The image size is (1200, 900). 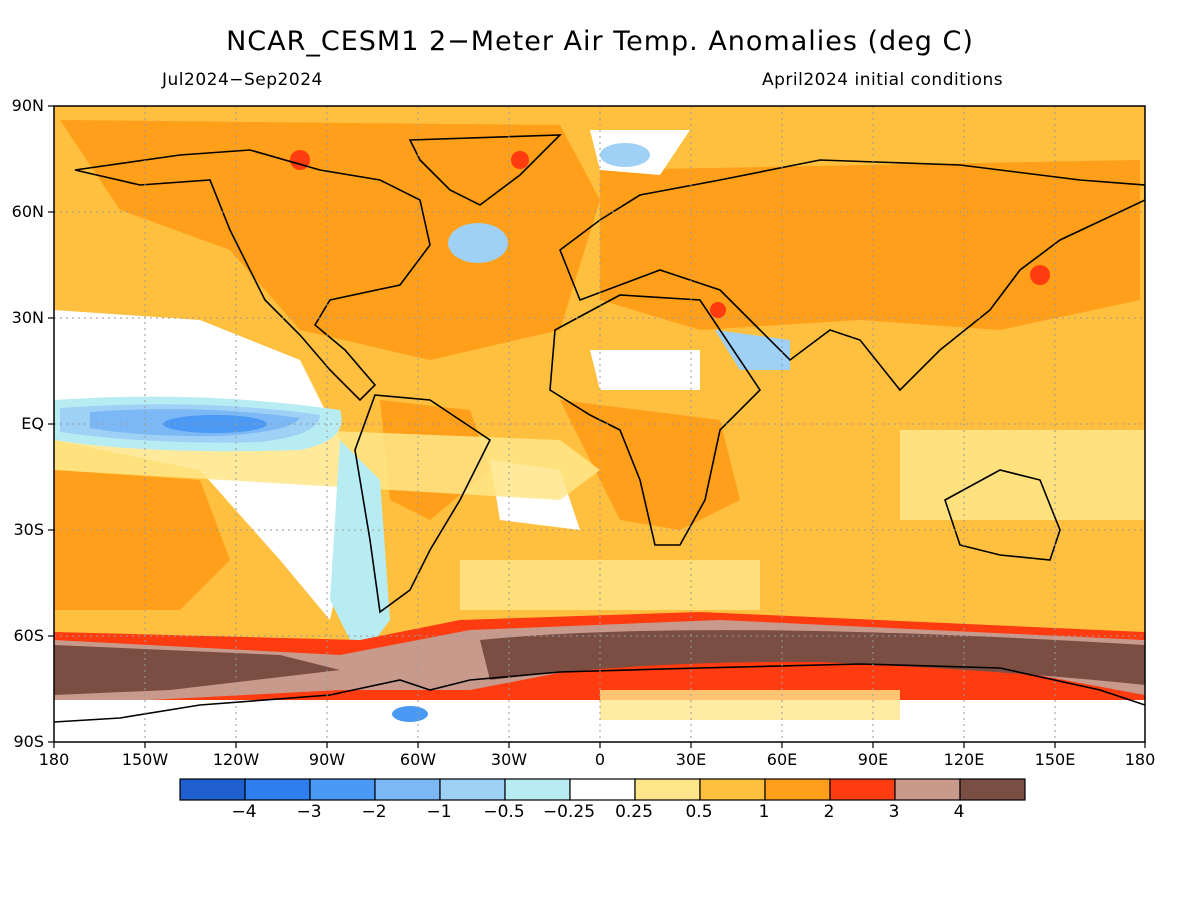 I want to click on colorbar, so click(x=602, y=789).